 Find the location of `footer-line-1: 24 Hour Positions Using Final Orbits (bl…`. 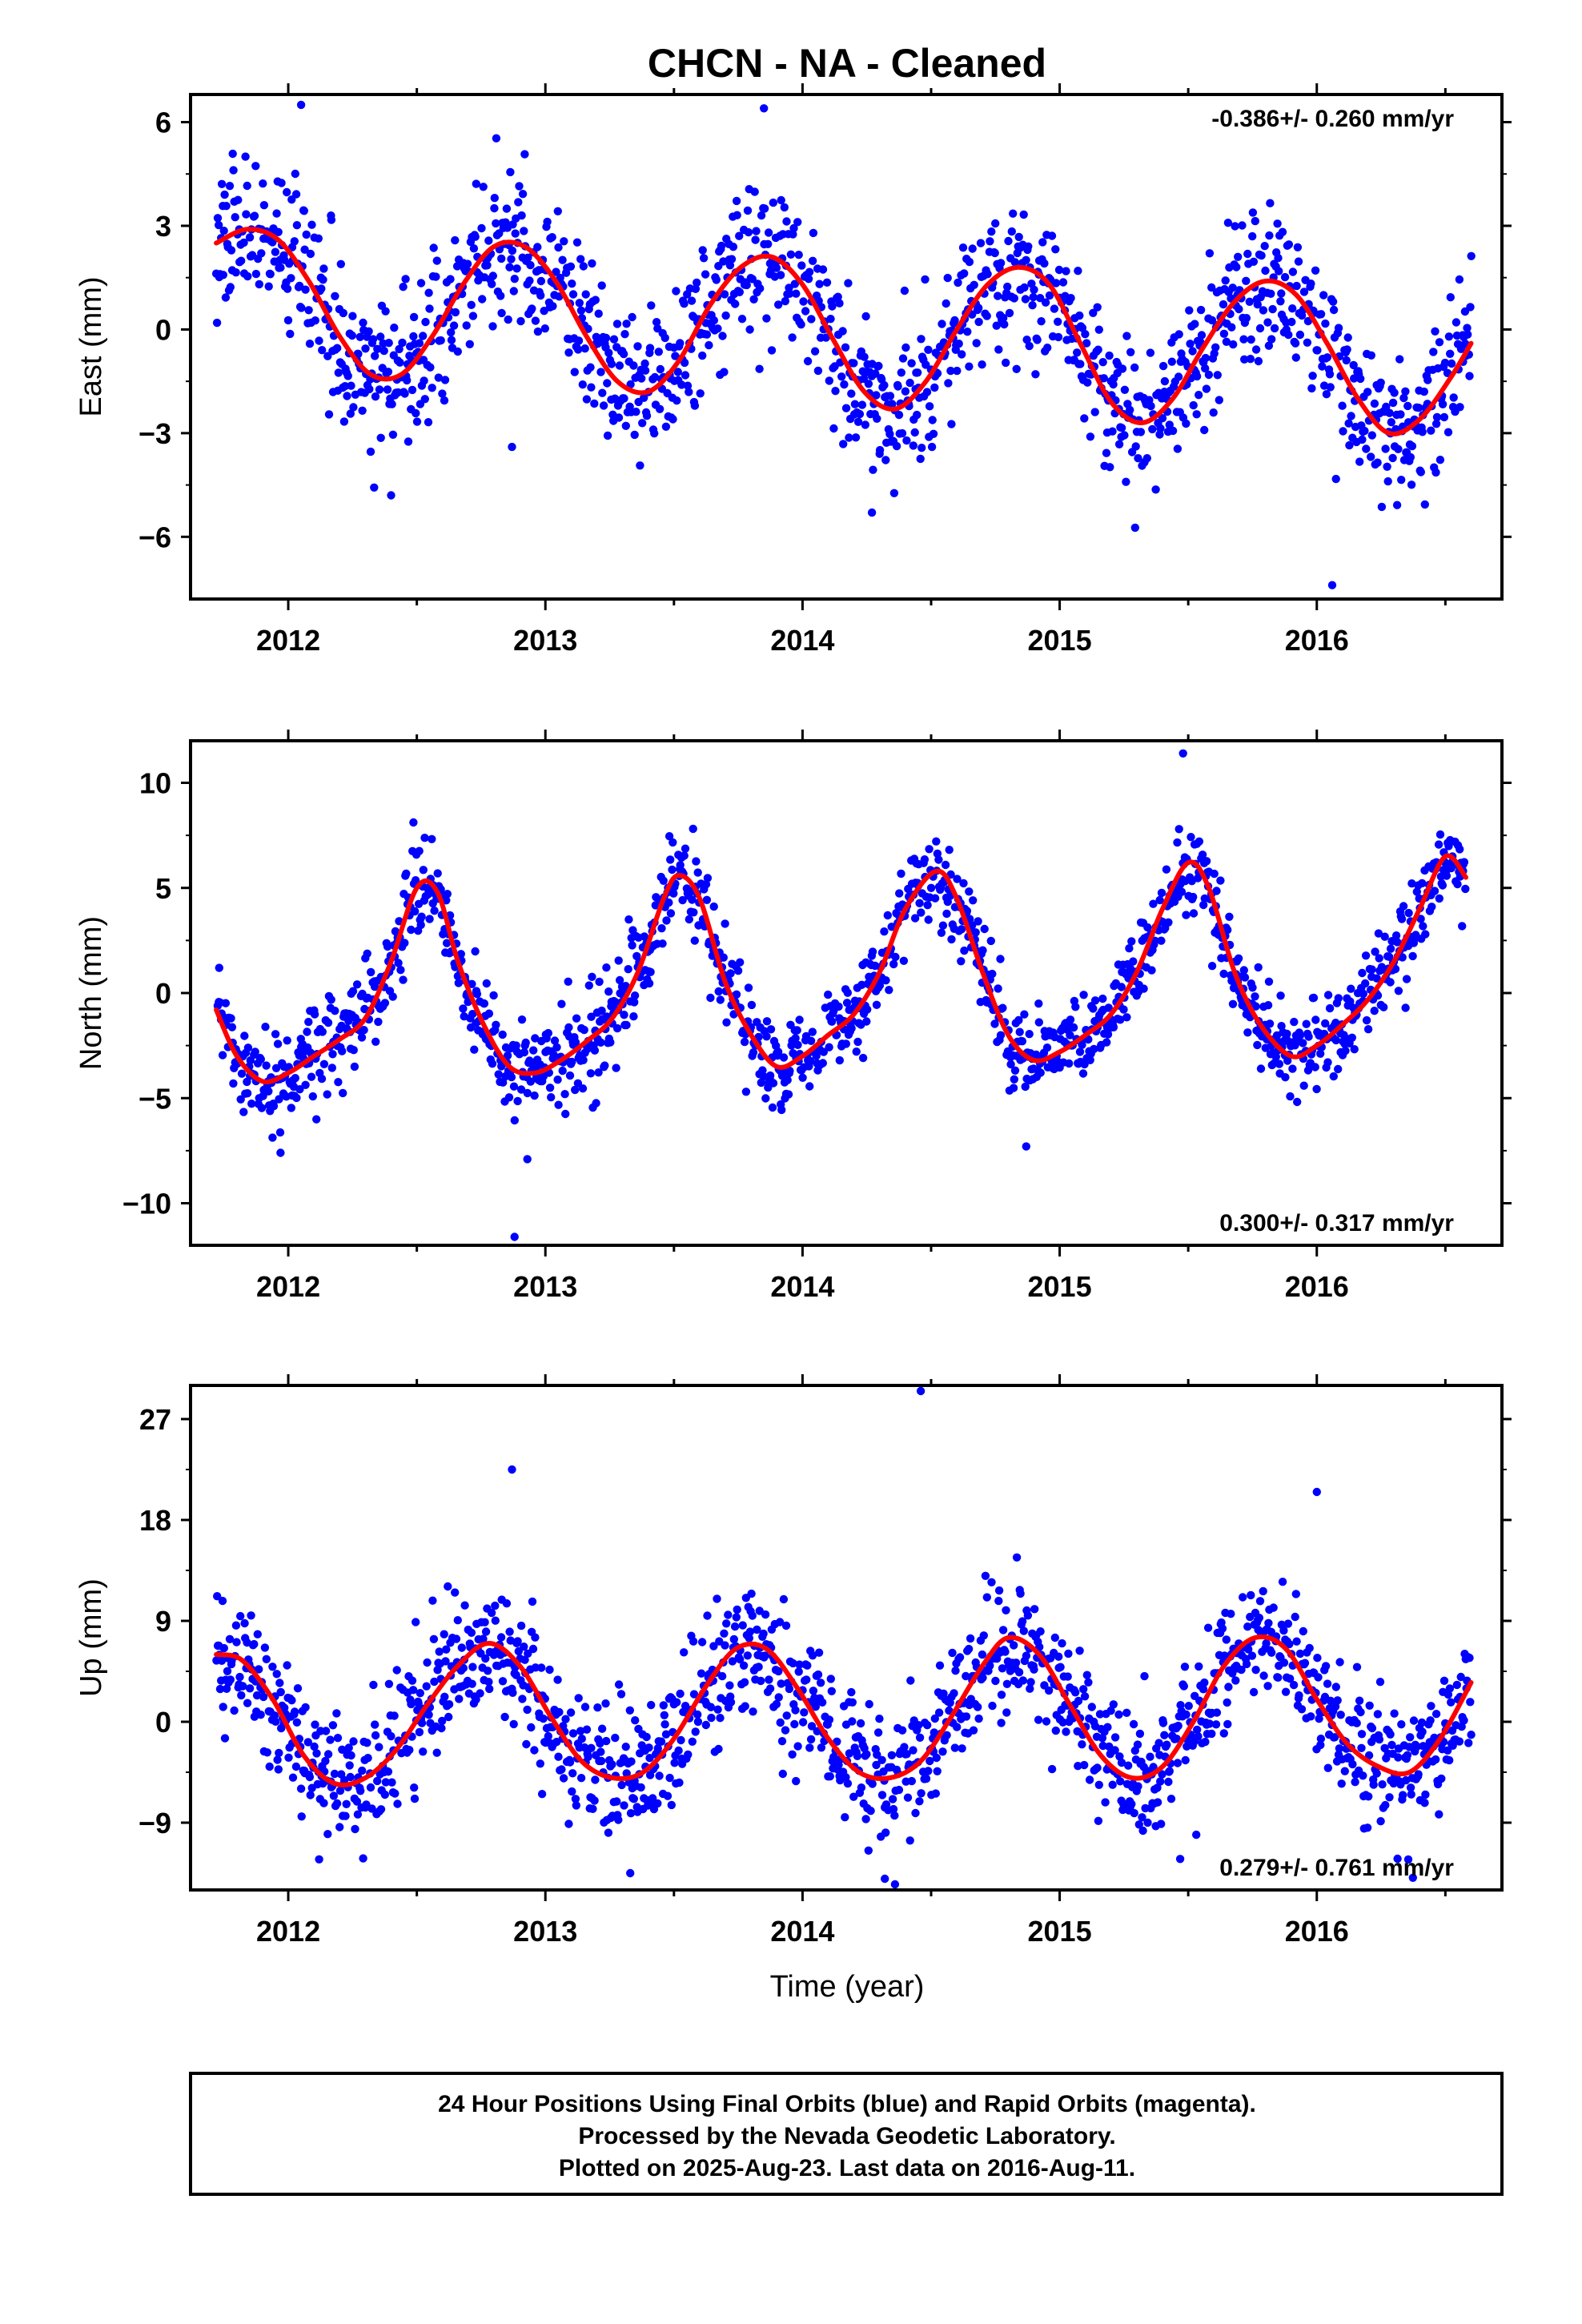

footer-line-1: 24 Hour Positions Using Final Orbits (bl… is located at coordinates (847, 2104).